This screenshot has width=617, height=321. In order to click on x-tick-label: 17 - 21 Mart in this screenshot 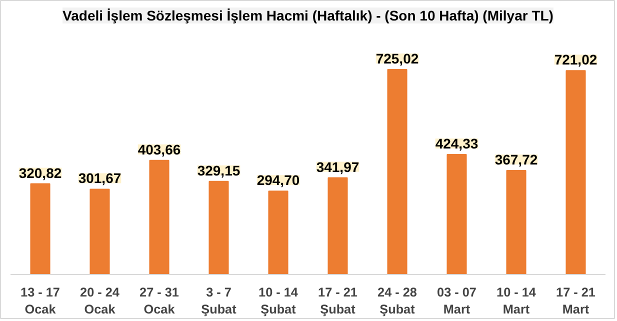, I will do `click(576, 301)`.